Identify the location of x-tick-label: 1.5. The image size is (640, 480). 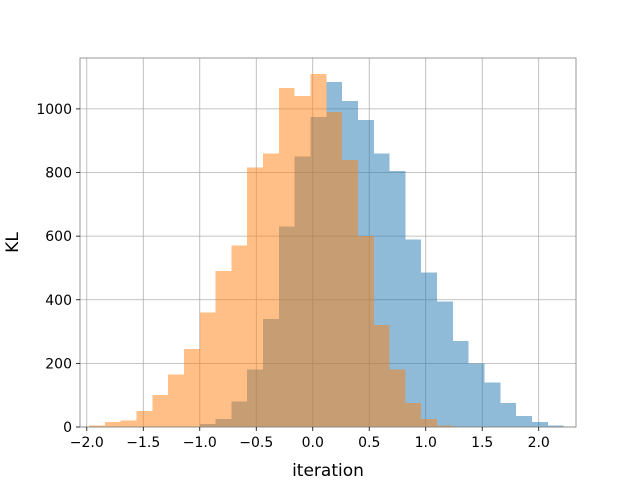
(482, 443).